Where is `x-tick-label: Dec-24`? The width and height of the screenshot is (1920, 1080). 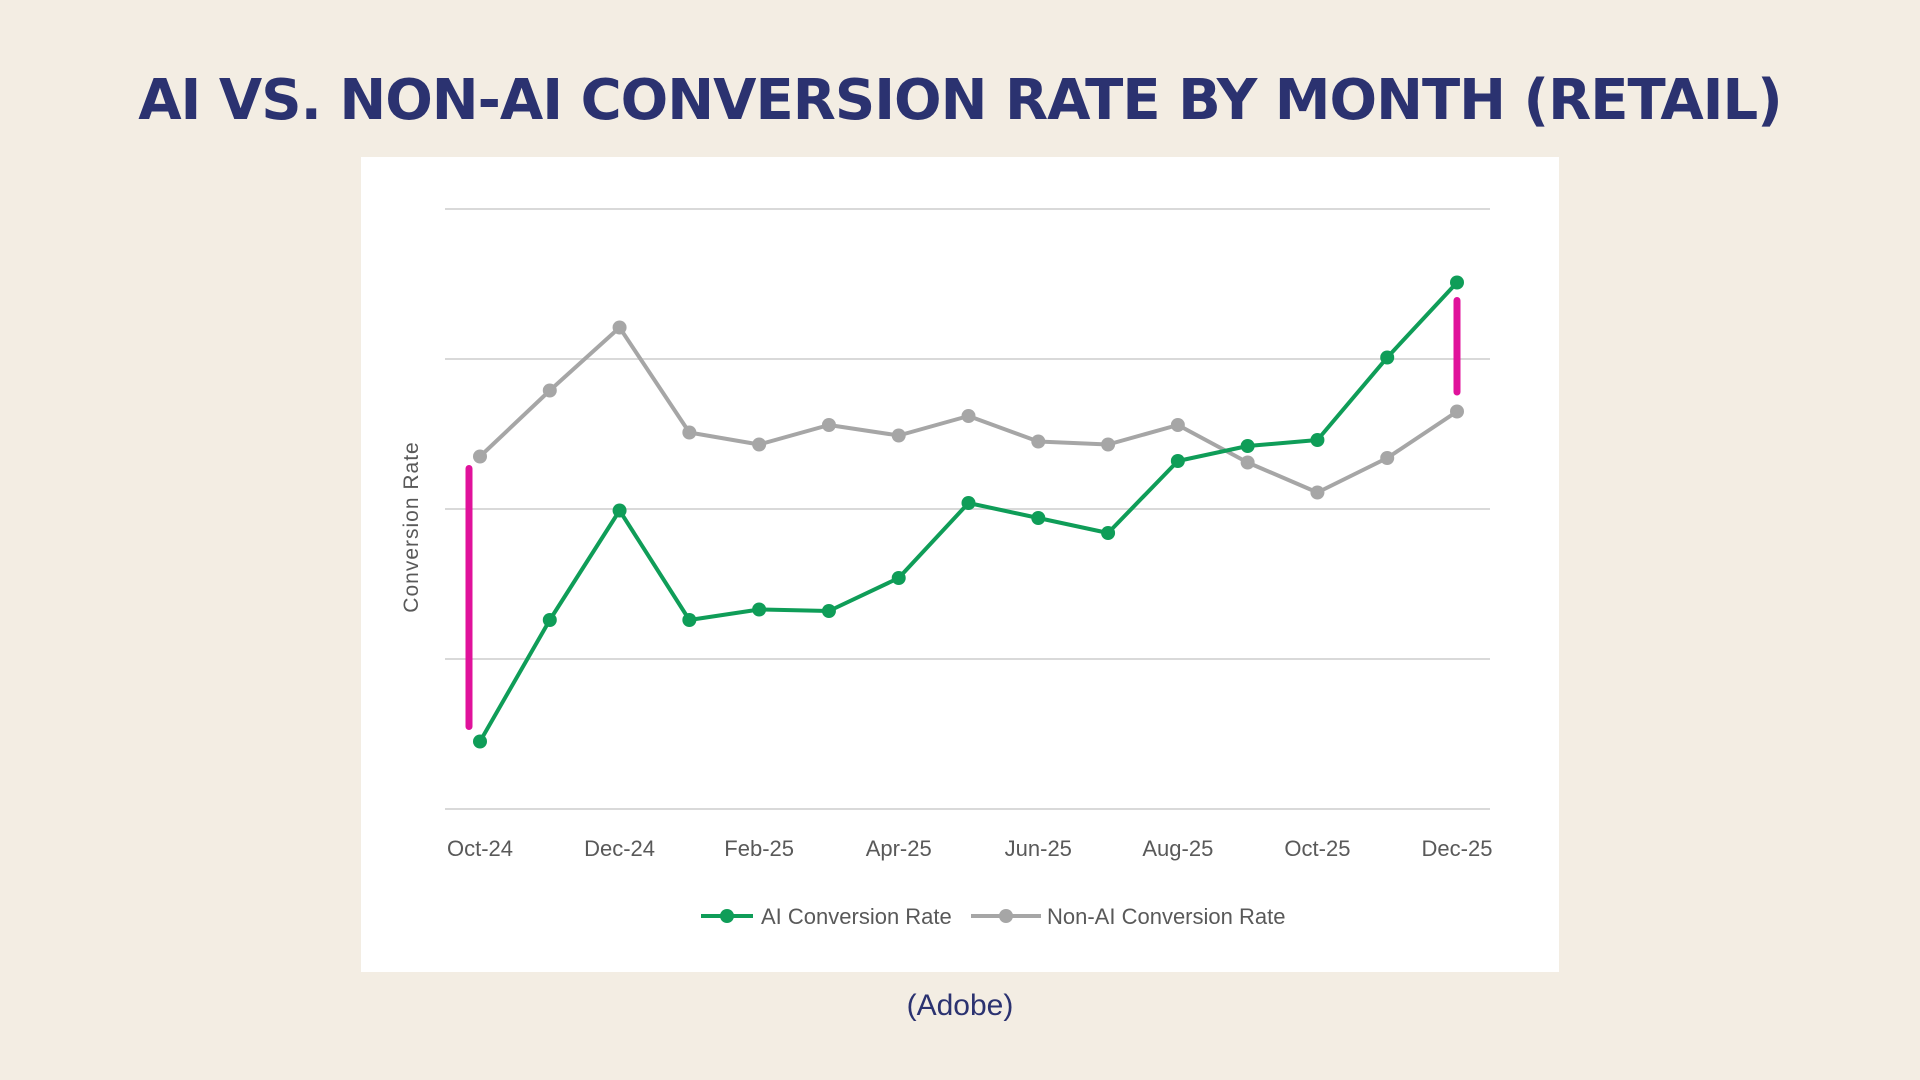
x-tick-label: Dec-24 is located at coordinates (619, 848).